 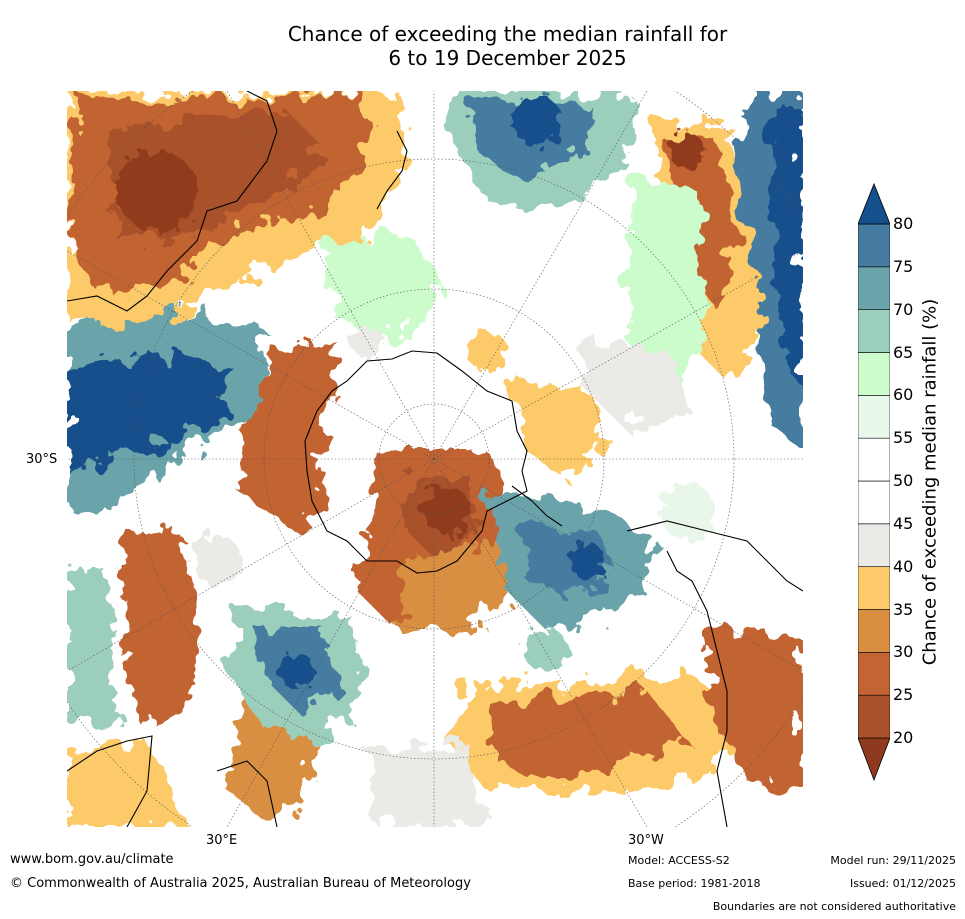 I want to click on lon-label-30e: 30°E, so click(x=222, y=840).